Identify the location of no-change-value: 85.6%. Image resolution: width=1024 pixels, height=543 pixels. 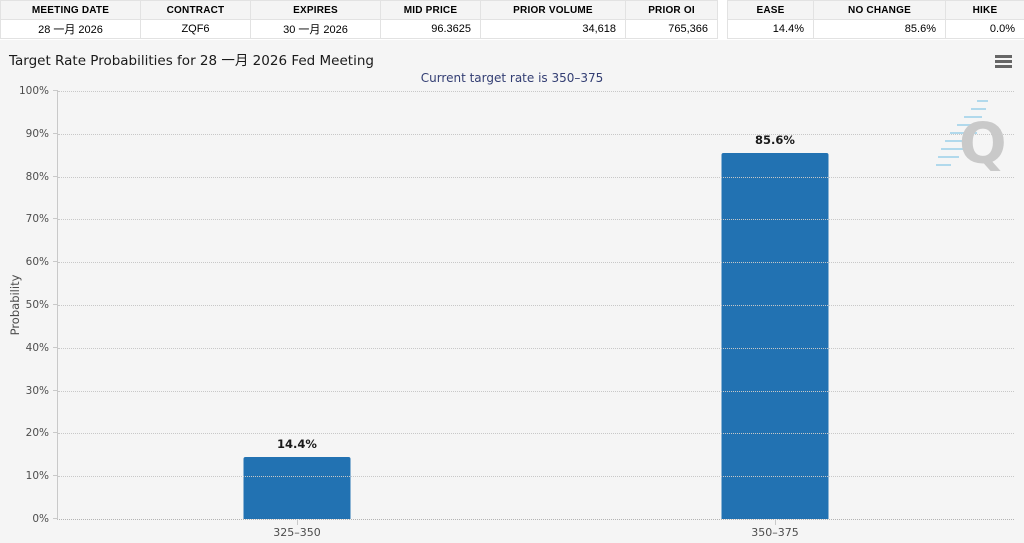
(879, 29).